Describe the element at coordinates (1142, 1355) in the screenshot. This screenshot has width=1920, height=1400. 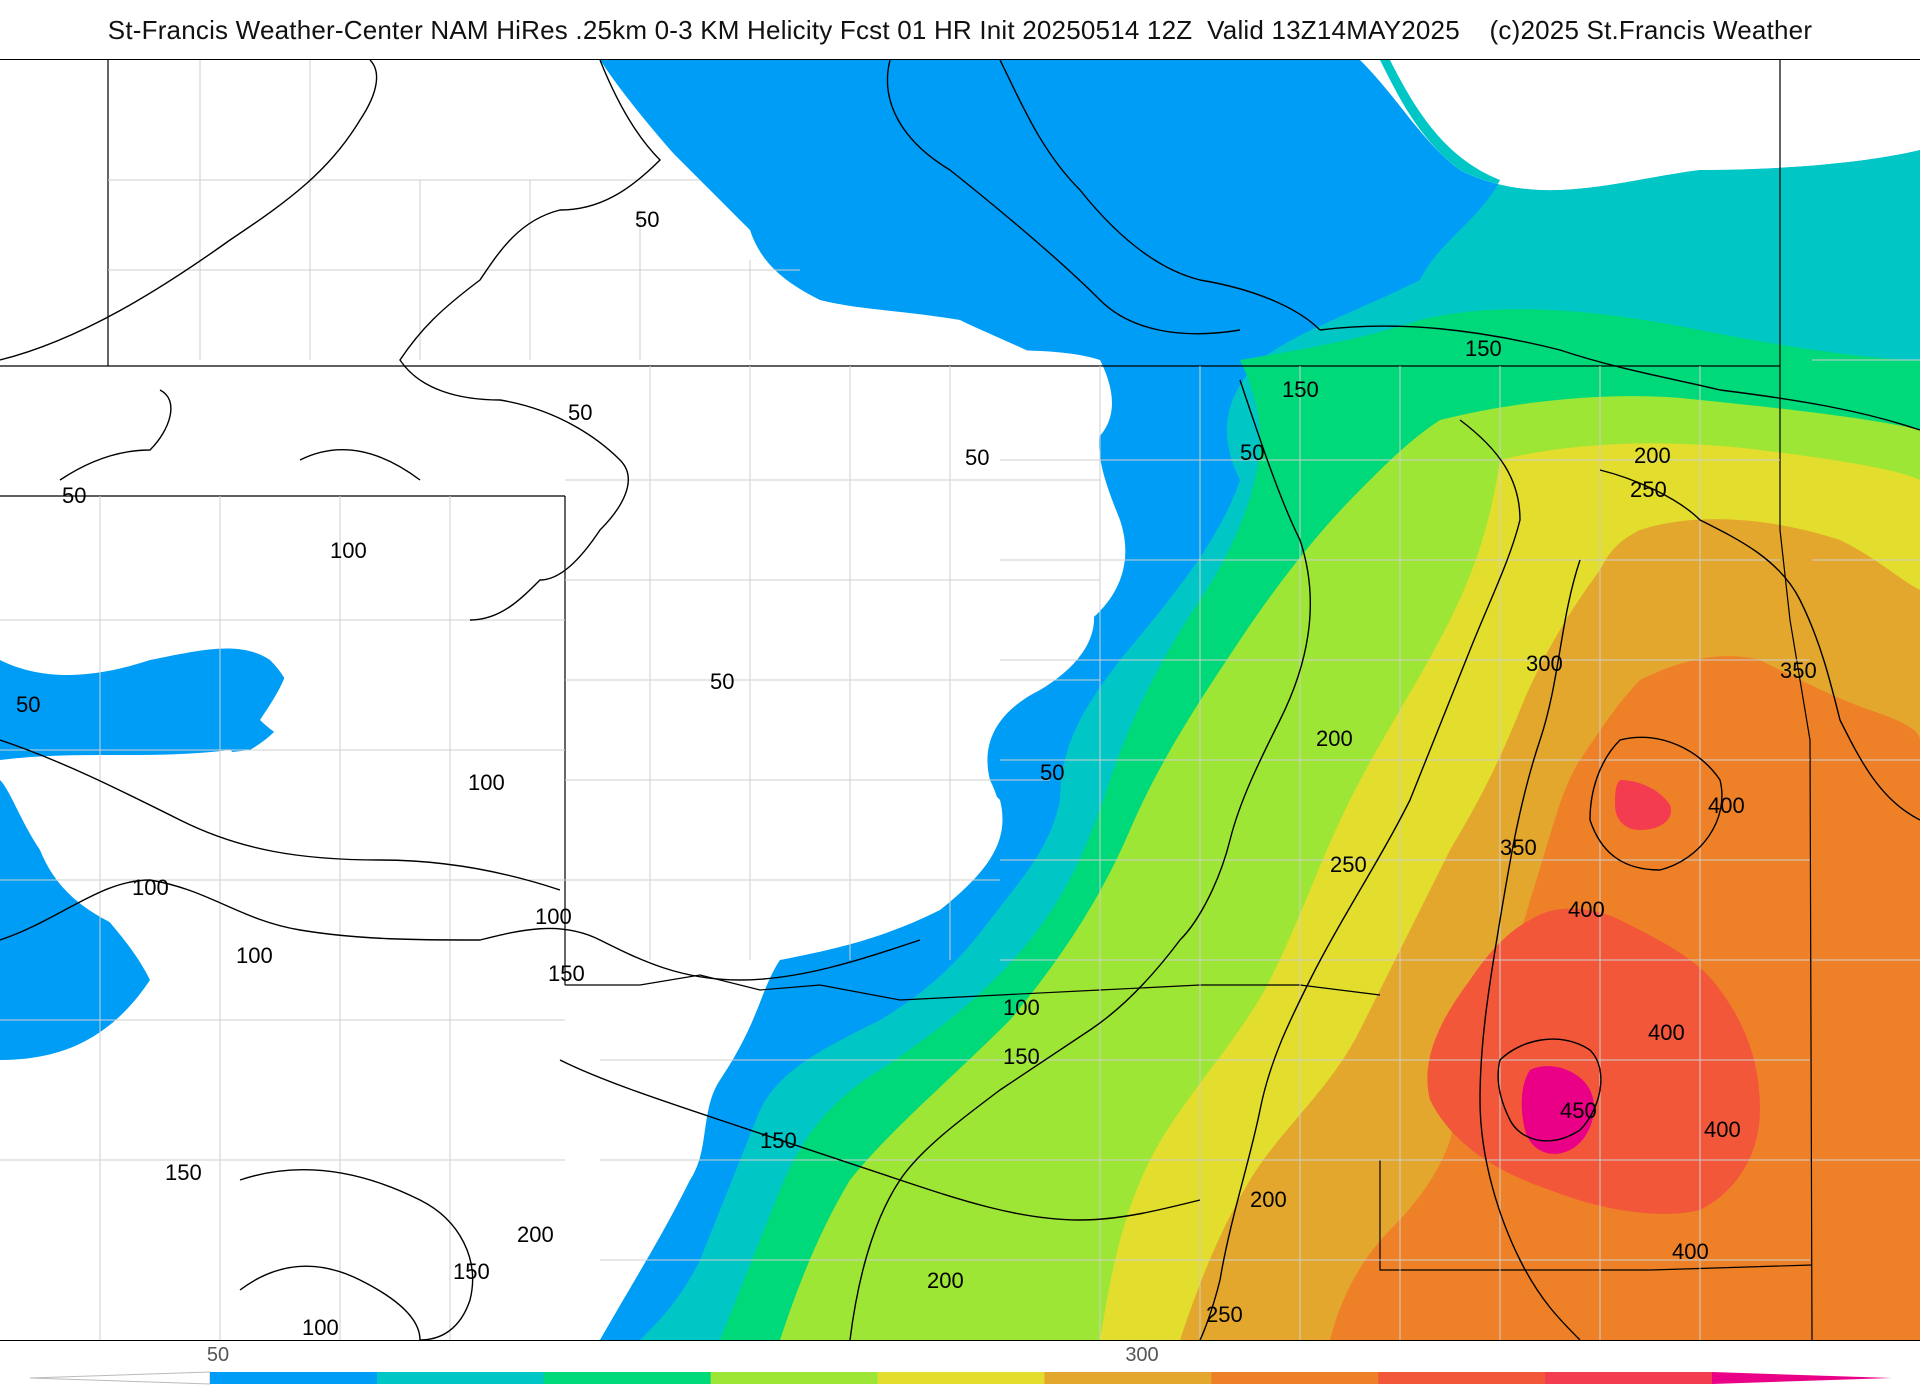
I see `colorbar-tick-label: 300` at that location.